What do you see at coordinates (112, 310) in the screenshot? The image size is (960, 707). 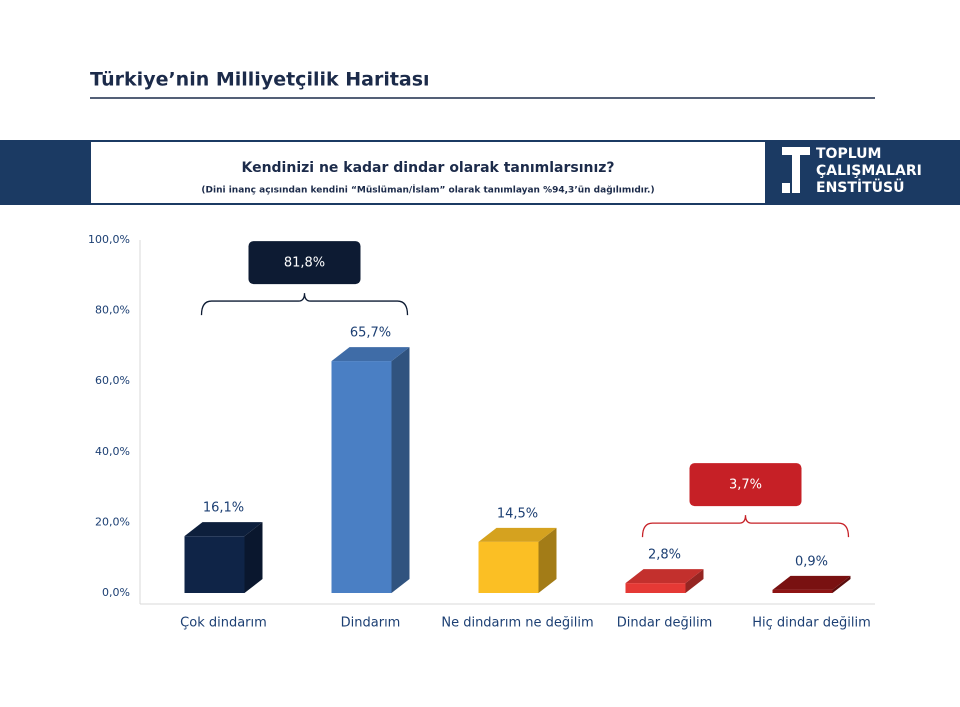 I see `y-tick-label: 80,0%` at bounding box center [112, 310].